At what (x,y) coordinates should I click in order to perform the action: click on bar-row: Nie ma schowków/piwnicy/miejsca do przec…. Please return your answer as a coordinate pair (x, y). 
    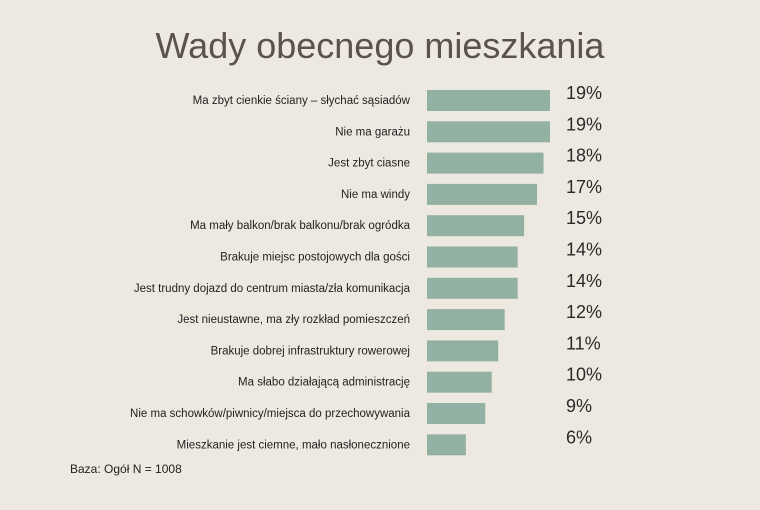
    Looking at the image, I should click on (361, 410).